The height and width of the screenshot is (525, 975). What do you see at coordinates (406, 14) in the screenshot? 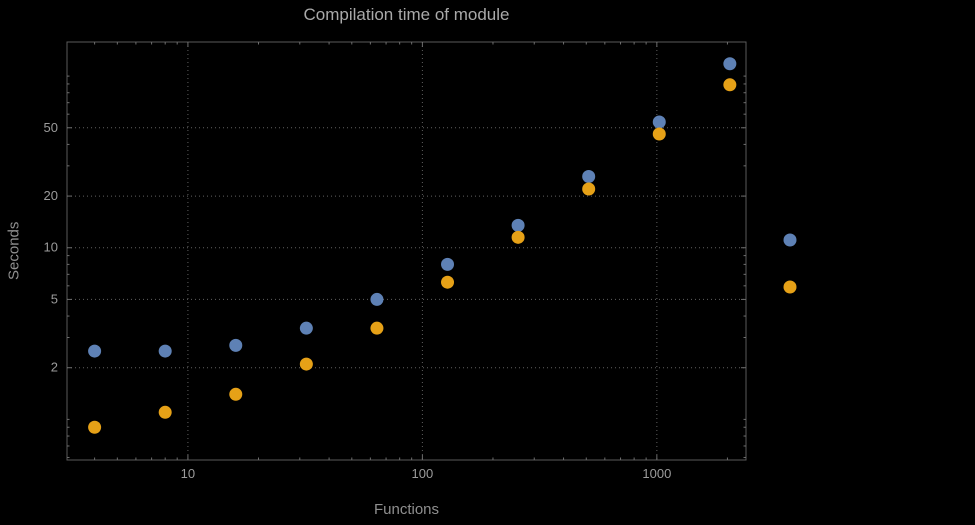
I see `chart-title: Compilation time of module` at bounding box center [406, 14].